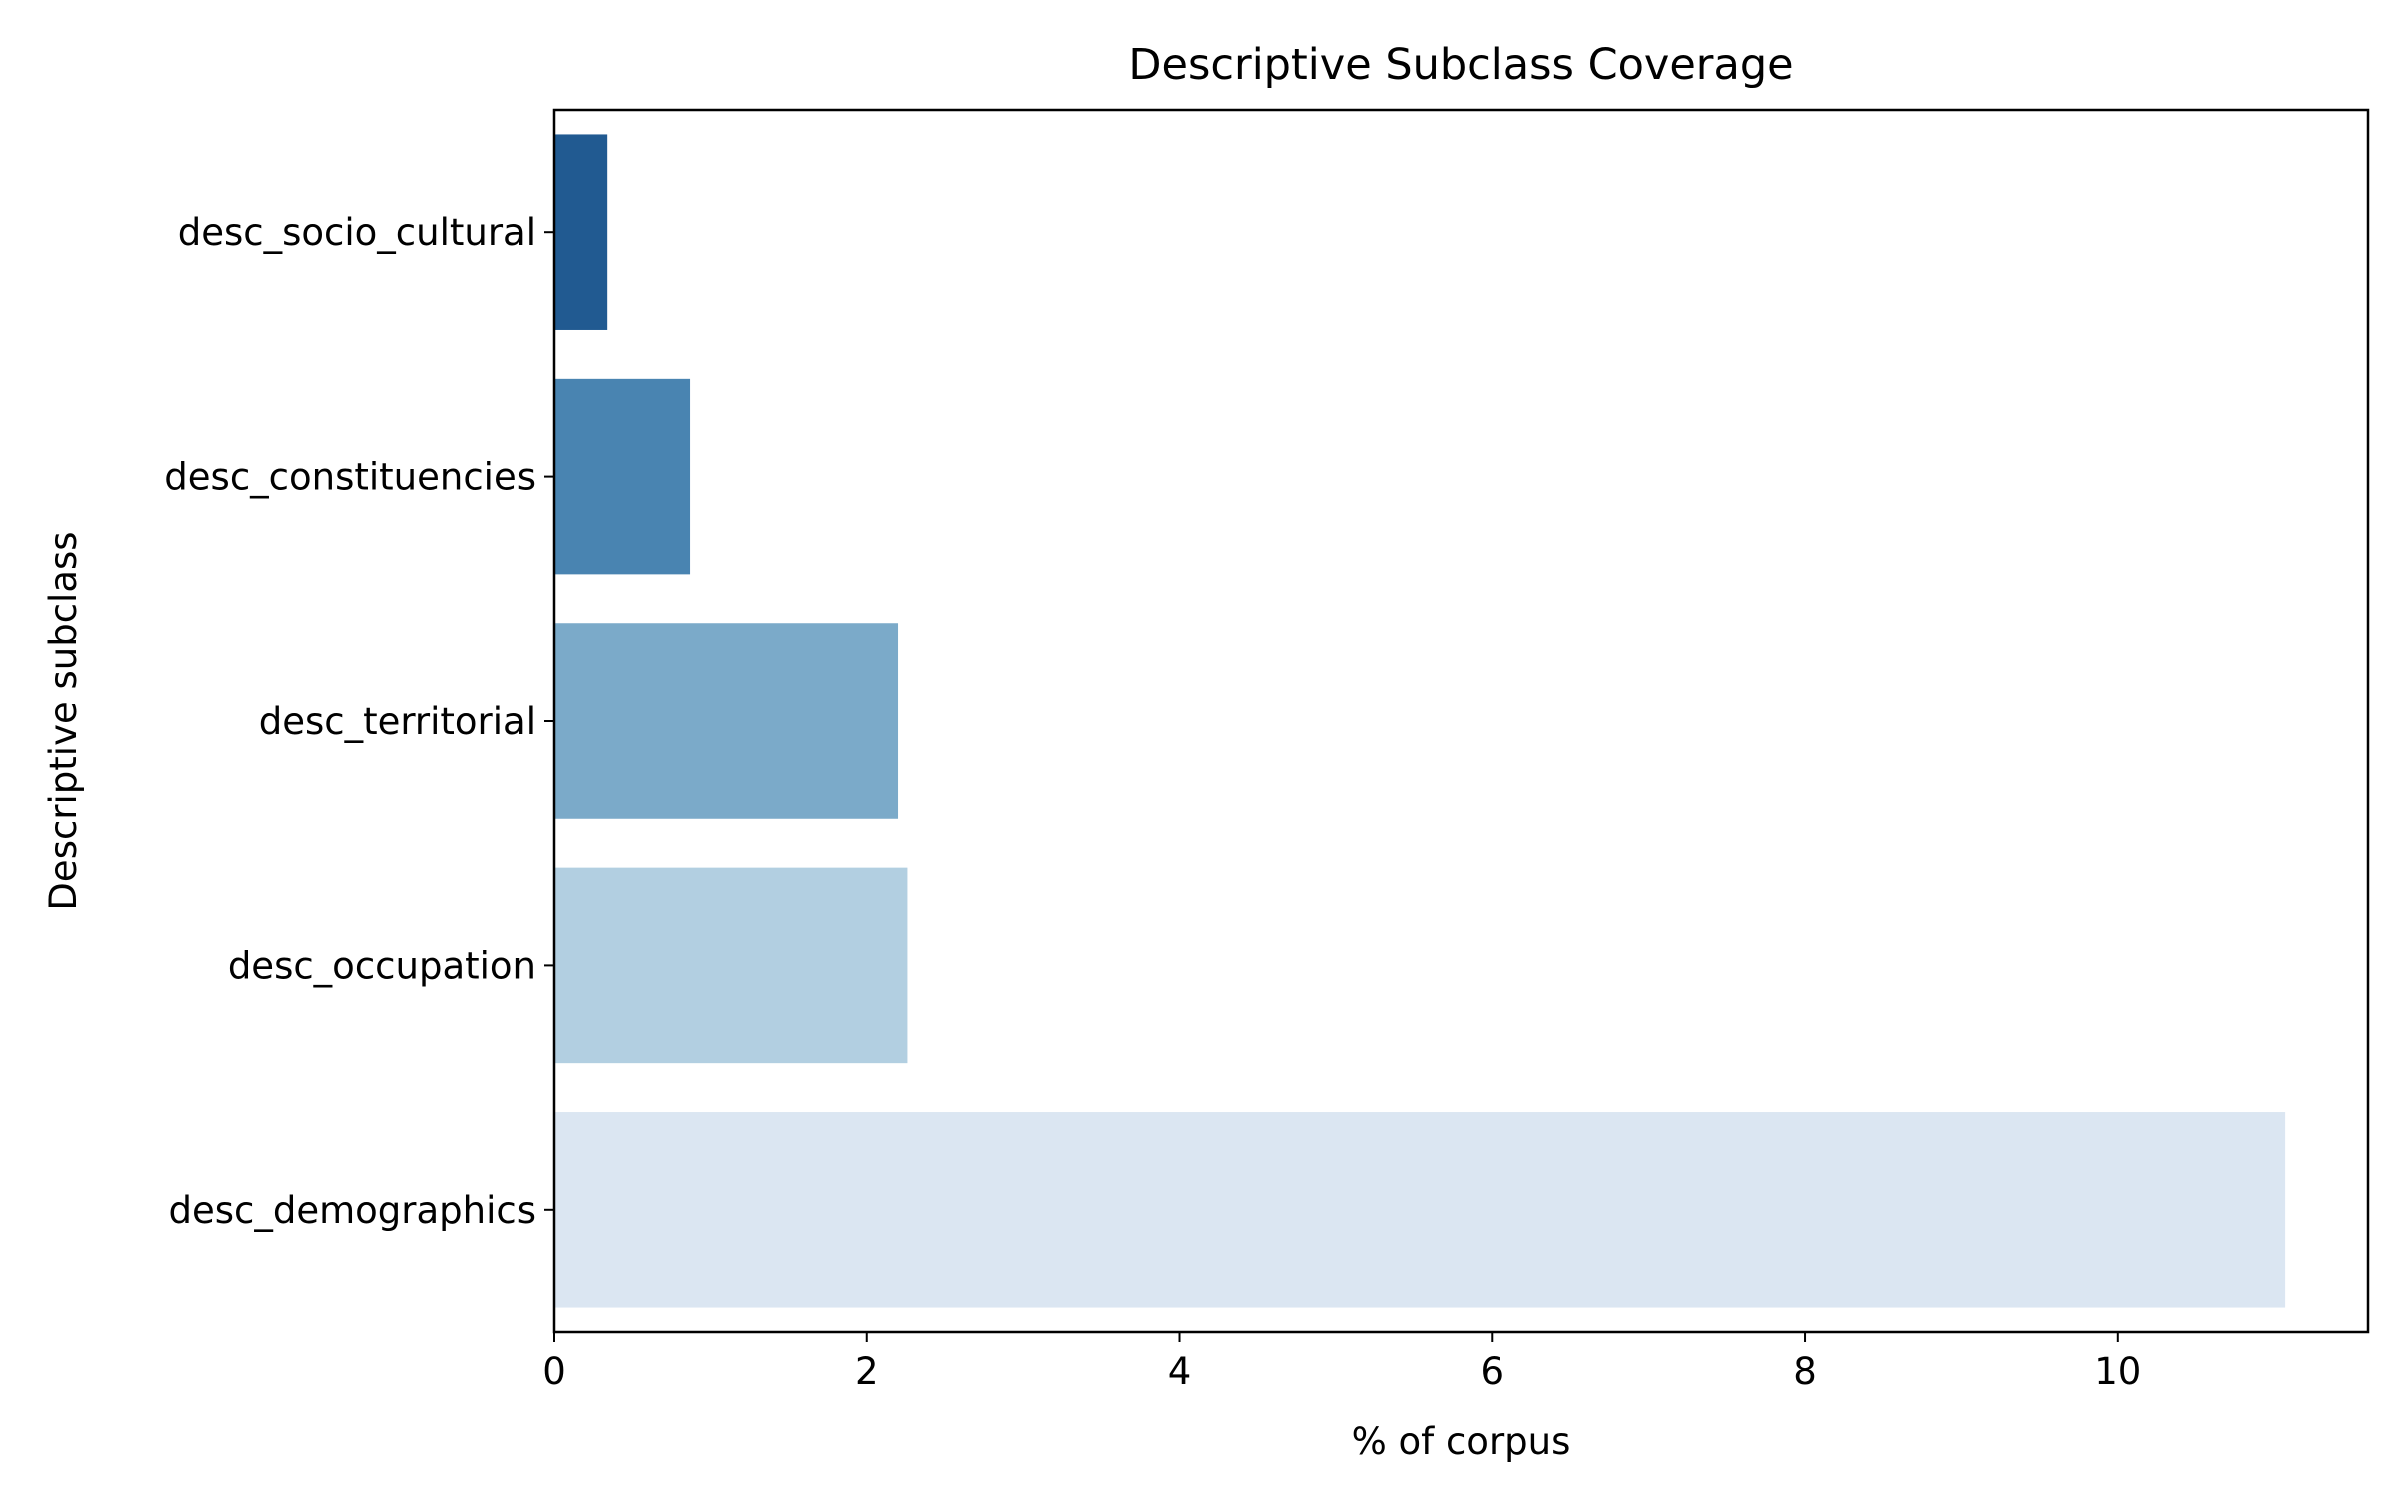 The height and width of the screenshot is (1504, 2400). Describe the element at coordinates (1420, 1210) in the screenshot. I see `bar-desc-demographics` at that location.